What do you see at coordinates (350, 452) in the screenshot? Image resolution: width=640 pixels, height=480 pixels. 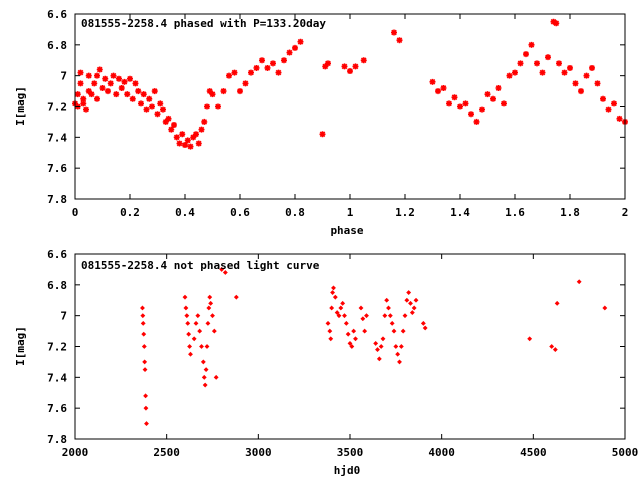 I see `unphased-x-tick-label: 3500` at bounding box center [350, 452].